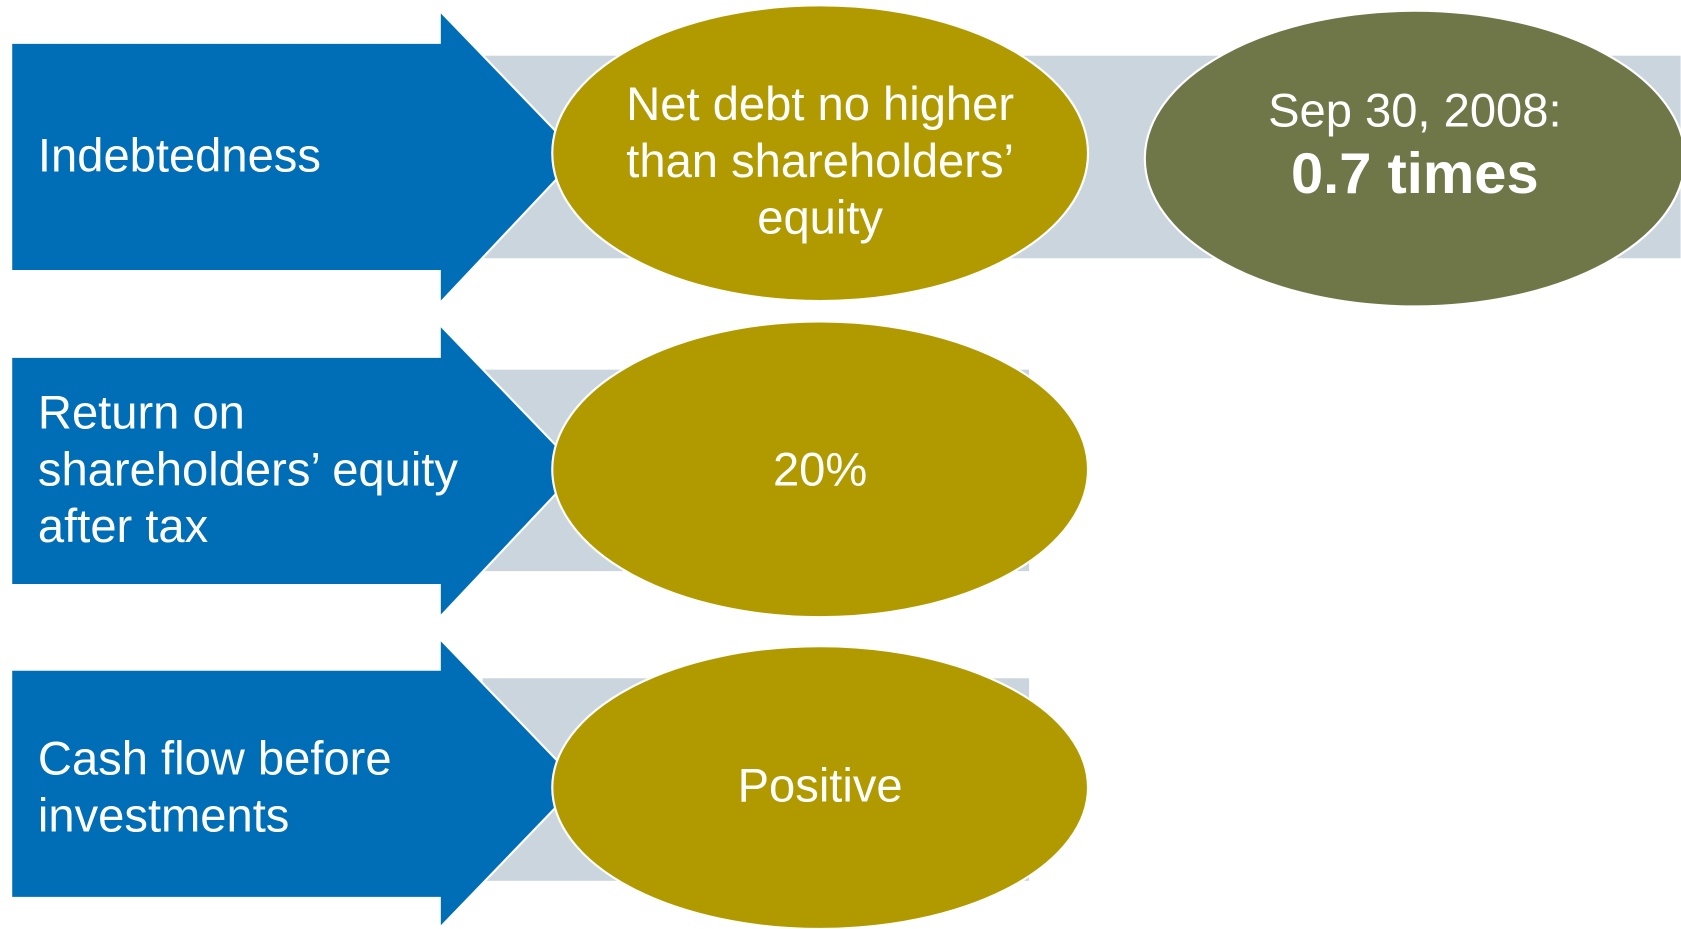 This screenshot has width=1681, height=929. Describe the element at coordinates (820, 784) in the screenshot. I see `target-text: Positive` at that location.